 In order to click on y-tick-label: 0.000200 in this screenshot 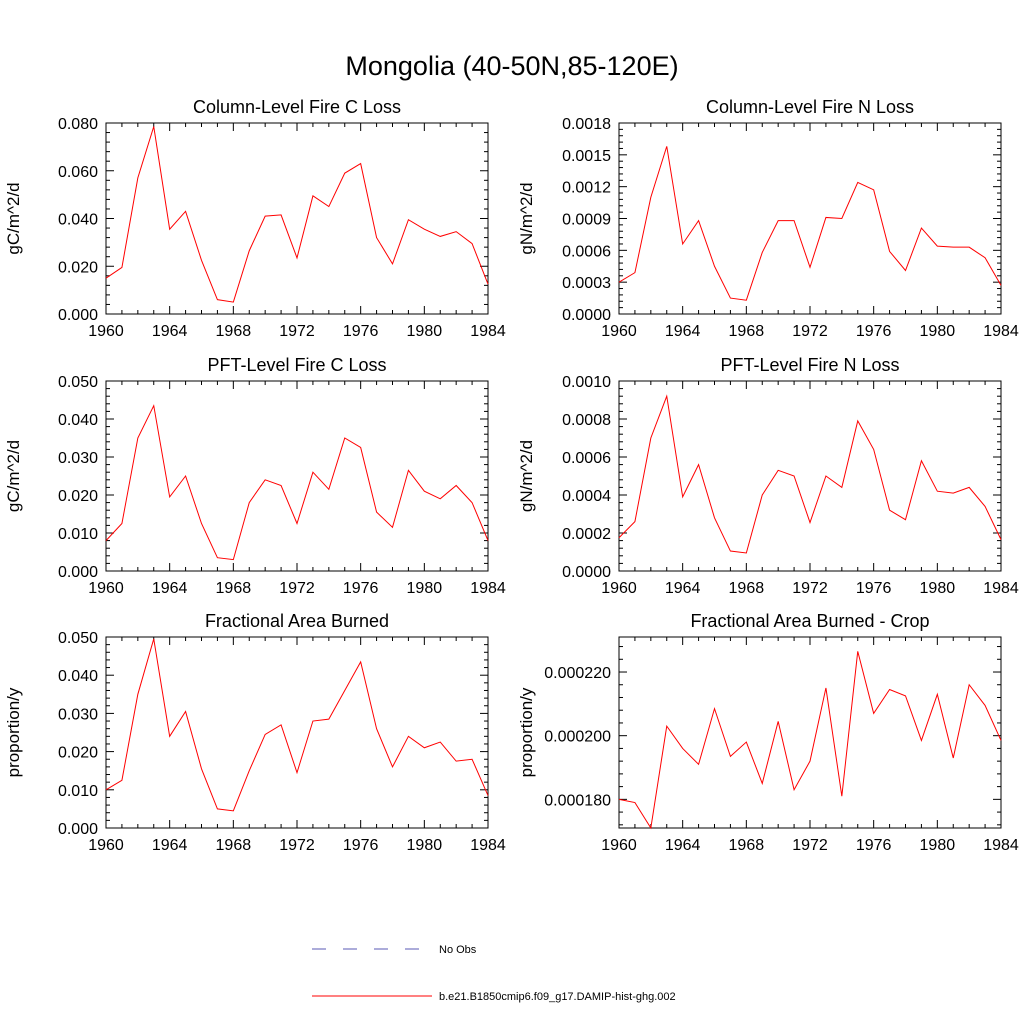, I will do `click(577, 737)`.